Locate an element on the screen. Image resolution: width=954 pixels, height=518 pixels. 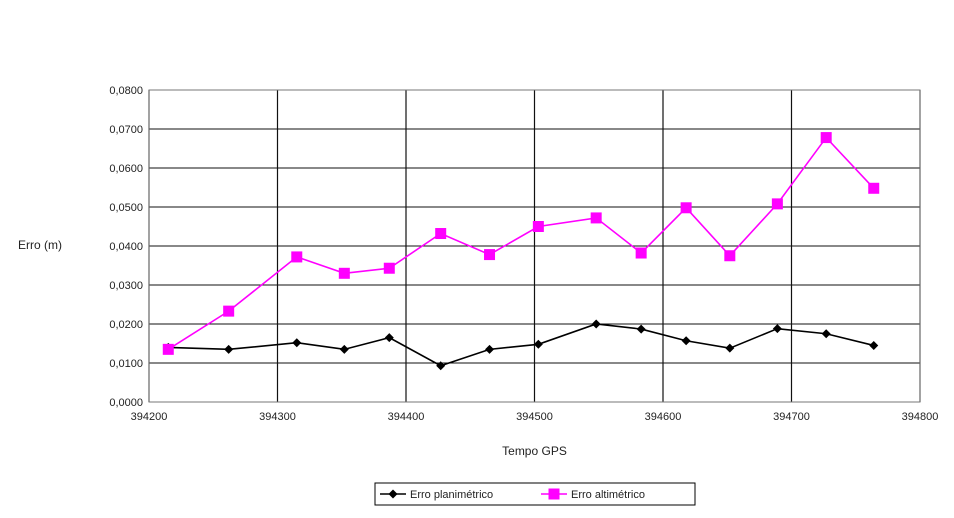
legend-box is located at coordinates (535, 494).